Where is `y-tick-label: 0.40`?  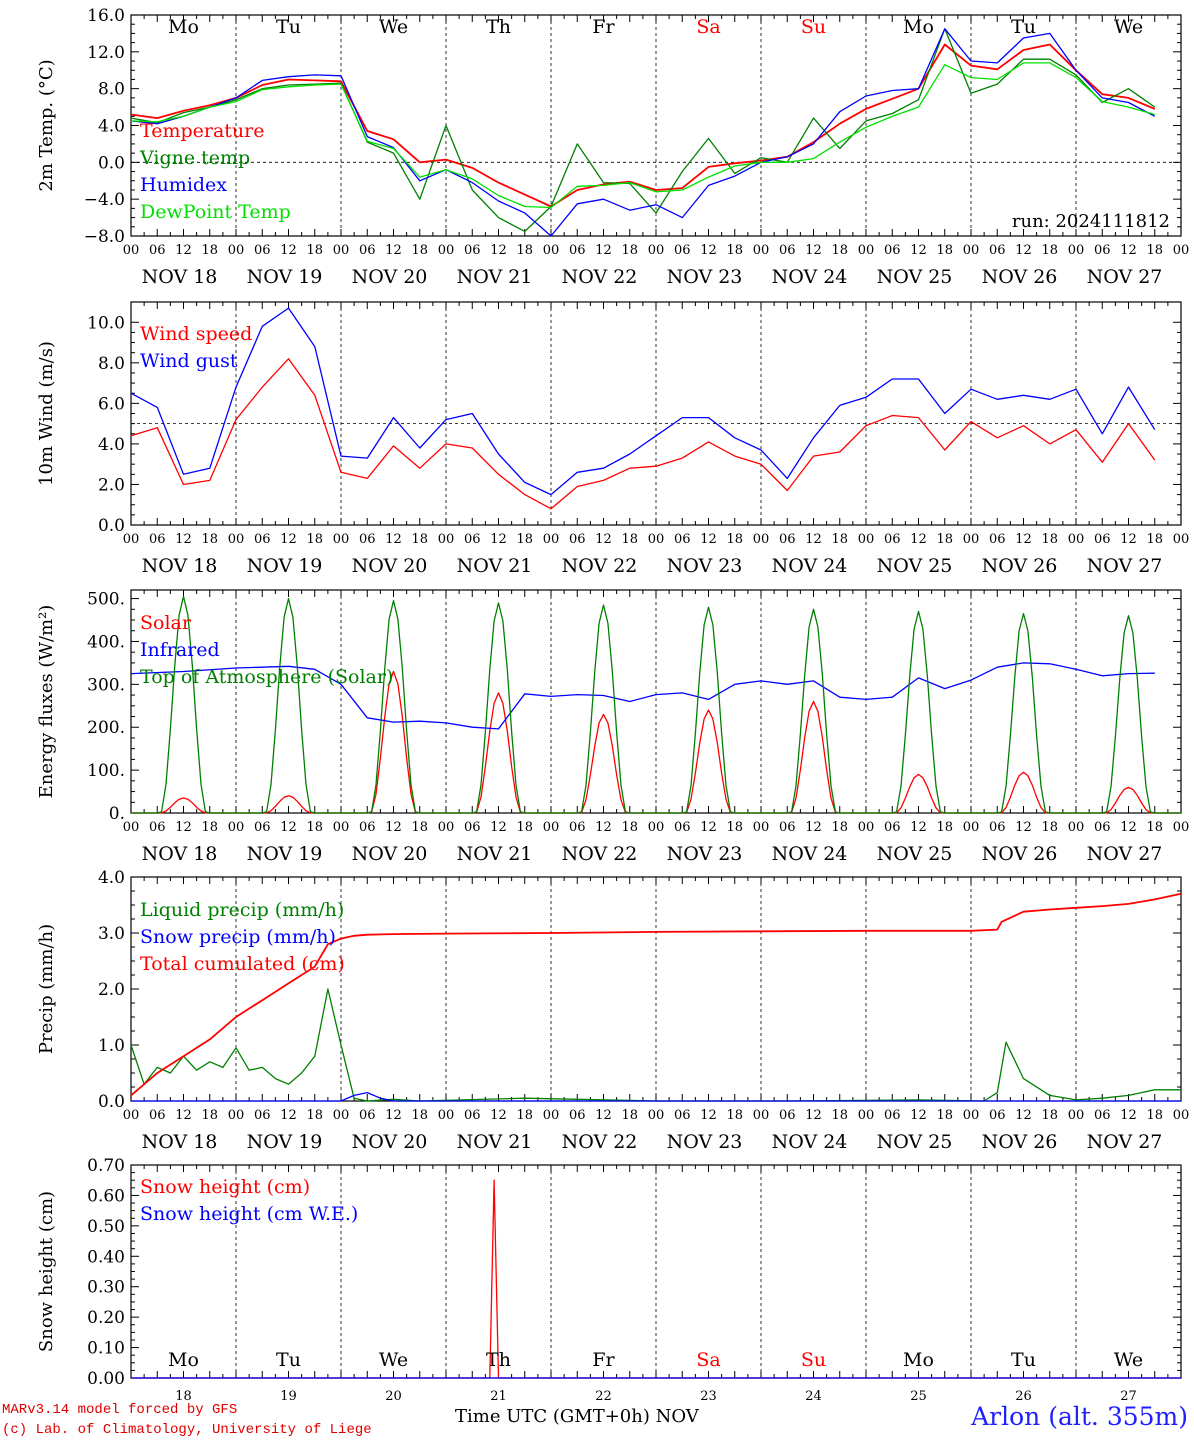 y-tick-label: 0.40 is located at coordinates (106, 1257).